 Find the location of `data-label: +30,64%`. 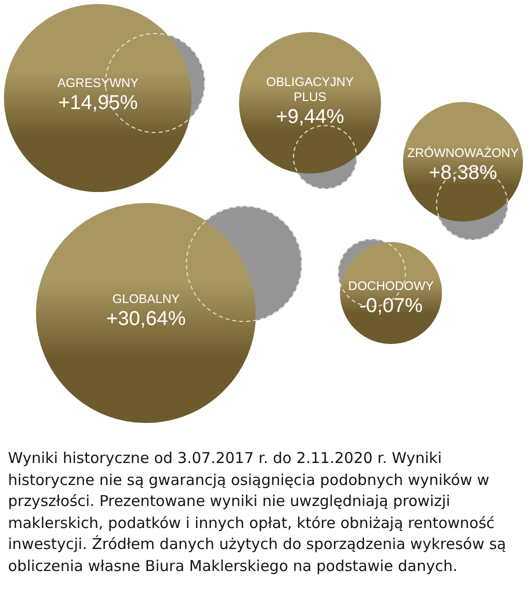

data-label: +30,64% is located at coordinates (146, 319).